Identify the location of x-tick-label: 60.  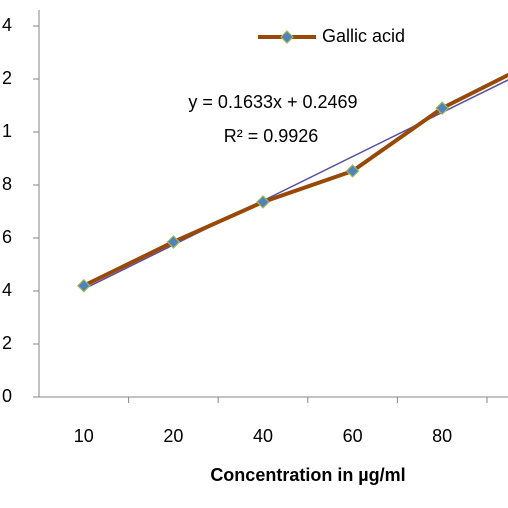
(353, 436).